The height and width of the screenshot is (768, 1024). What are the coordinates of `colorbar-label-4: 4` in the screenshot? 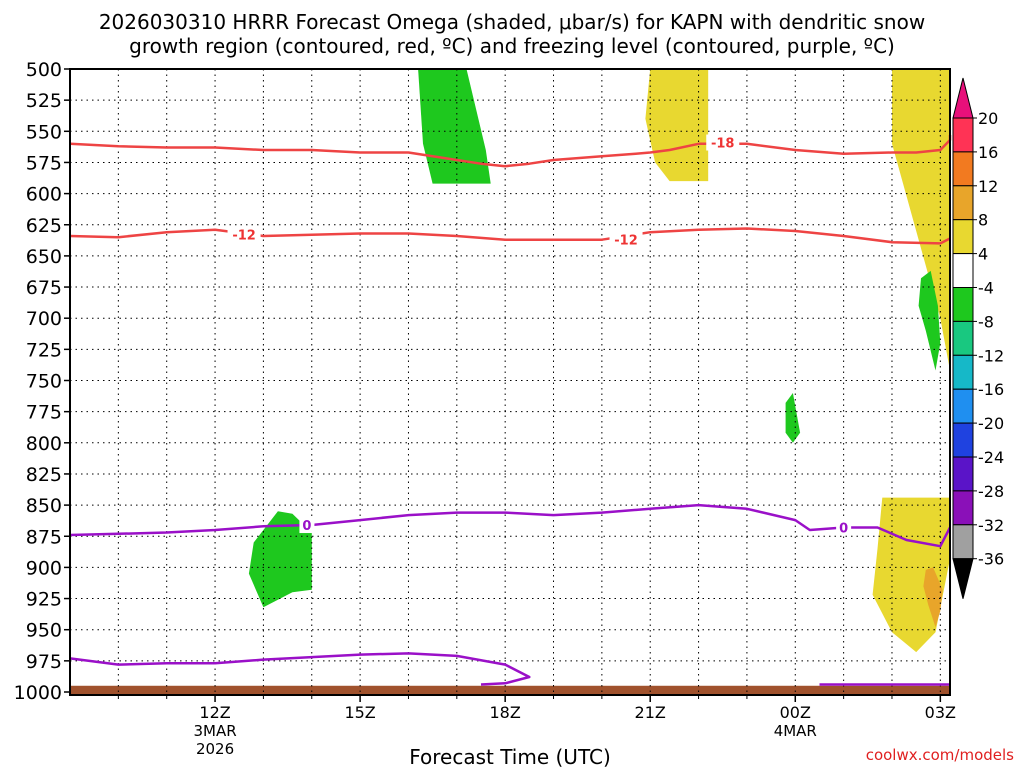 It's located at (983, 254).